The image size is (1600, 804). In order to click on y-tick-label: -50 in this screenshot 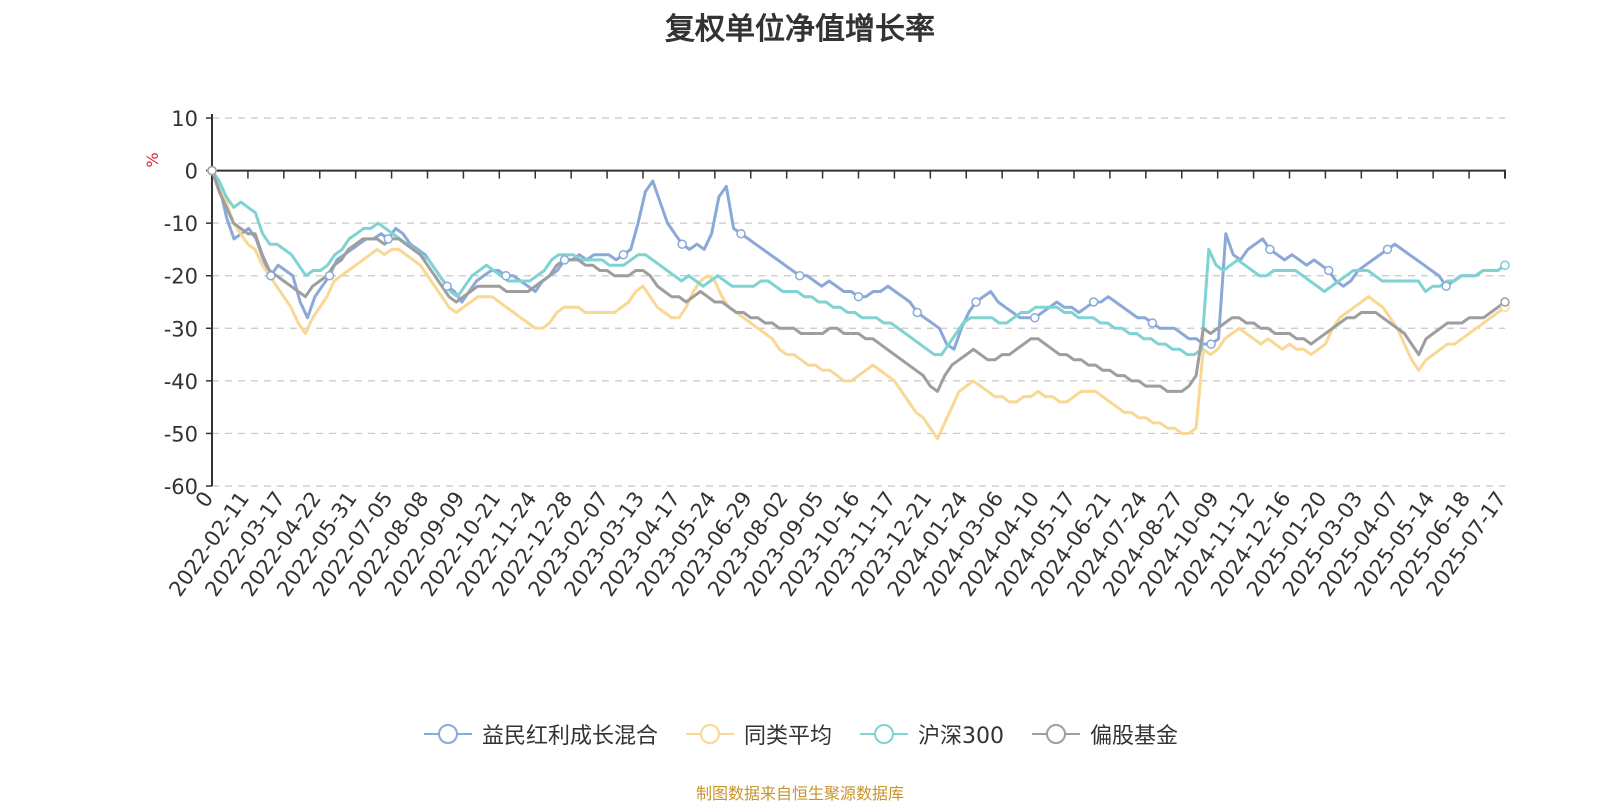, I will do `click(181, 434)`.